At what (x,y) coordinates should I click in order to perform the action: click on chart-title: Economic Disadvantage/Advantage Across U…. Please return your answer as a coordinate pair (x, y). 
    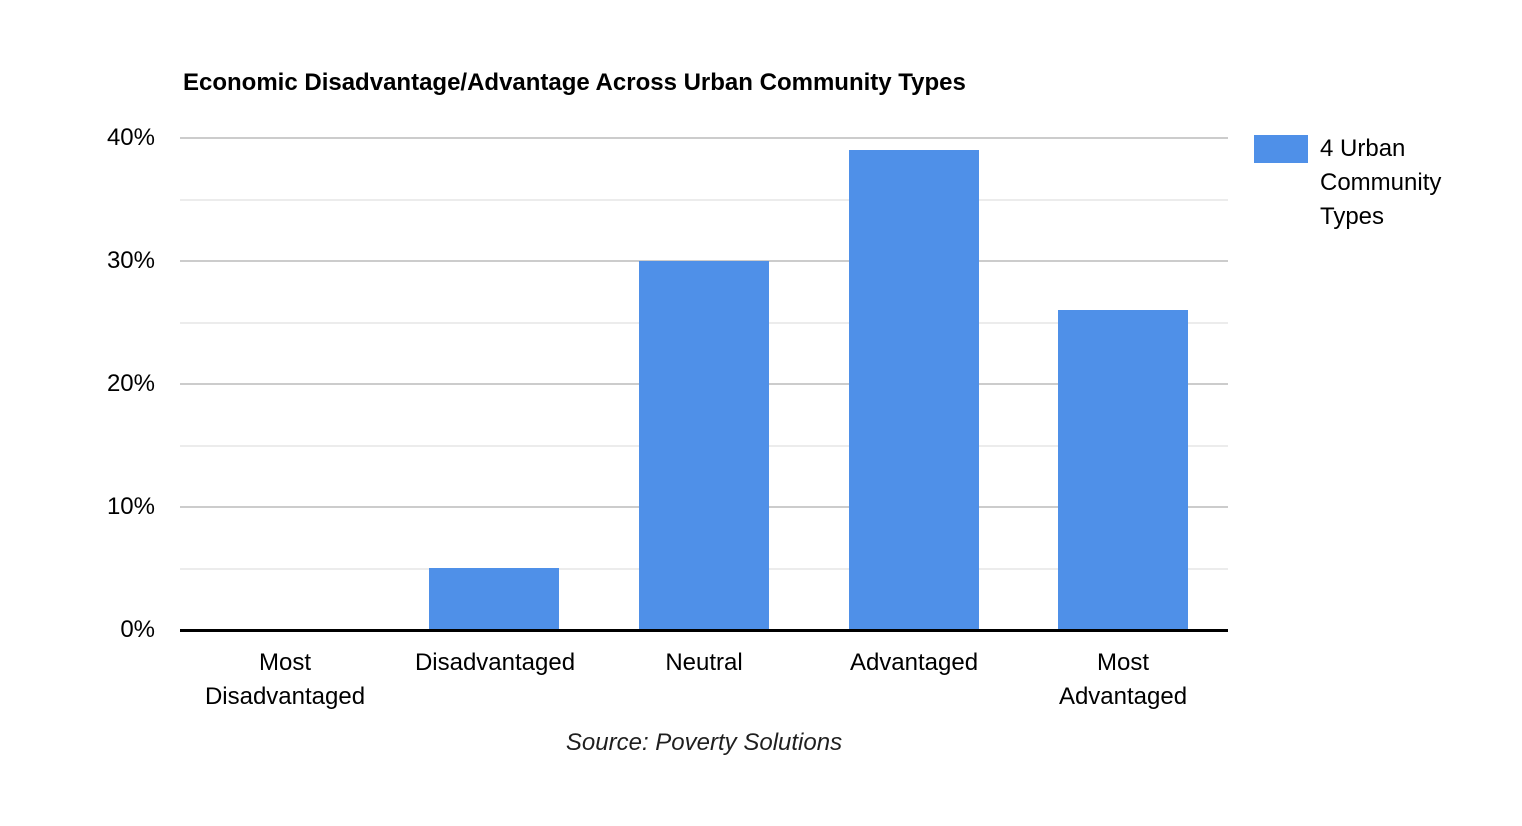
    Looking at the image, I should click on (574, 82).